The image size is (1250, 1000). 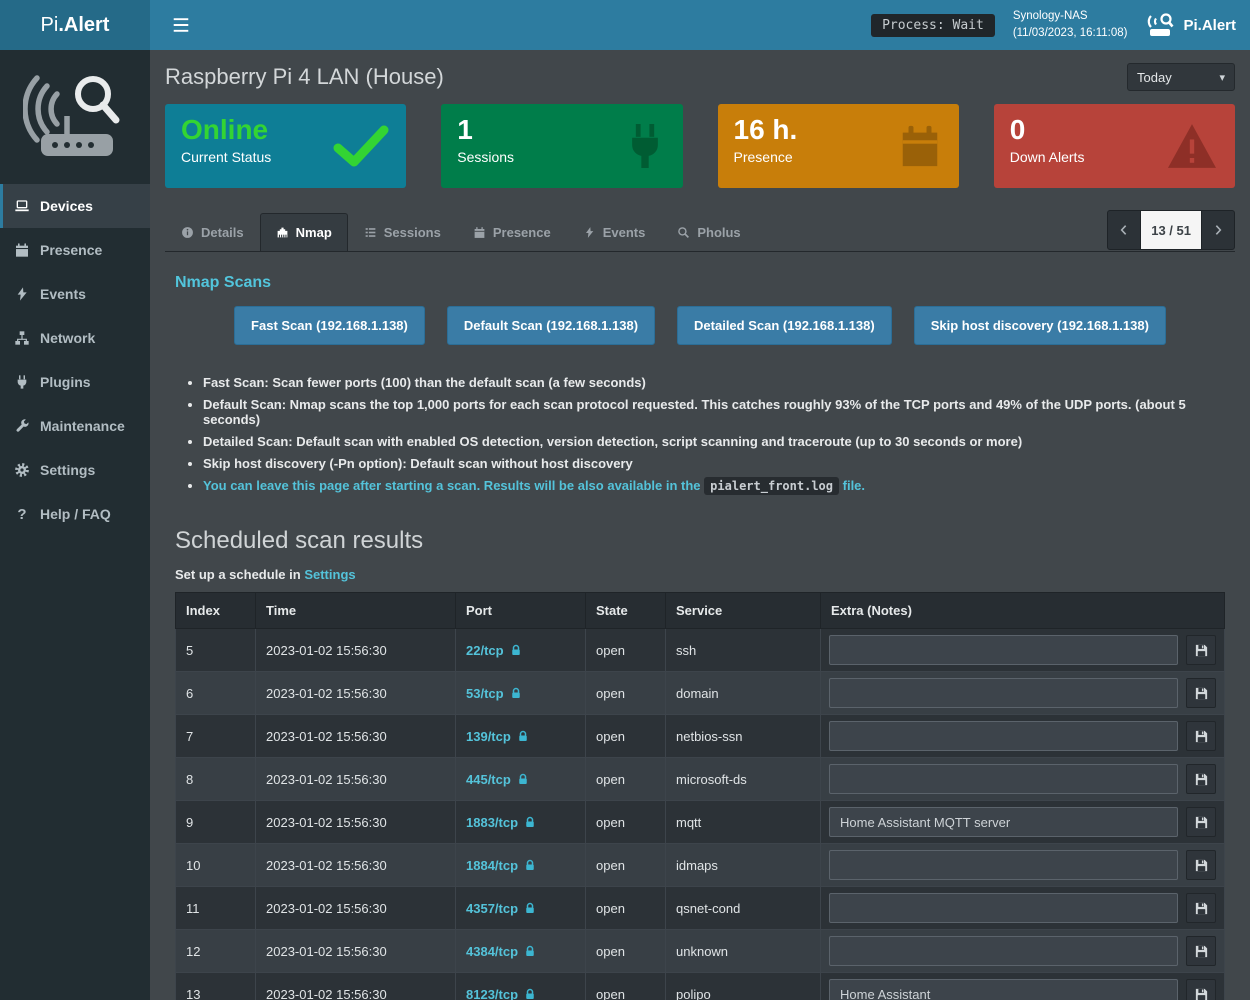 What do you see at coordinates (1022, 610) in the screenshot?
I see `column-header: Extra (Notes)` at bounding box center [1022, 610].